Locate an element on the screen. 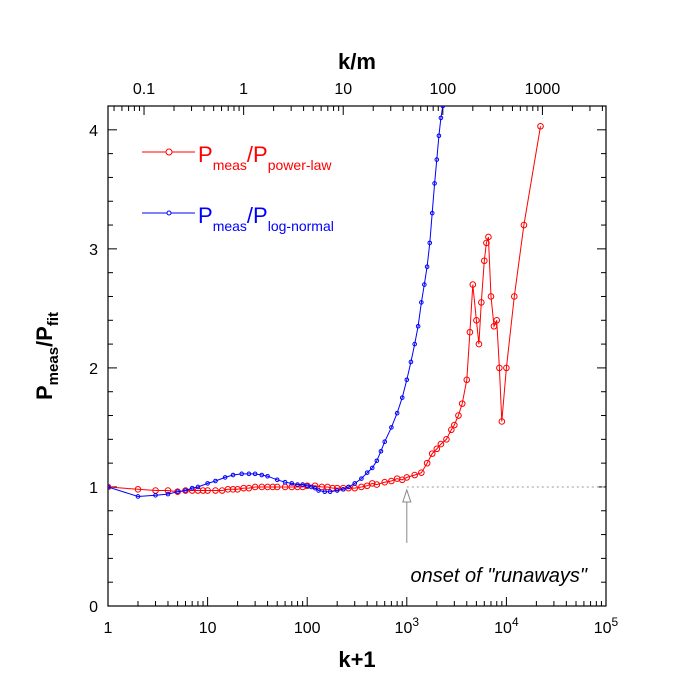 The image size is (695, 695). y-tick-label: 3 is located at coordinates (93, 250).